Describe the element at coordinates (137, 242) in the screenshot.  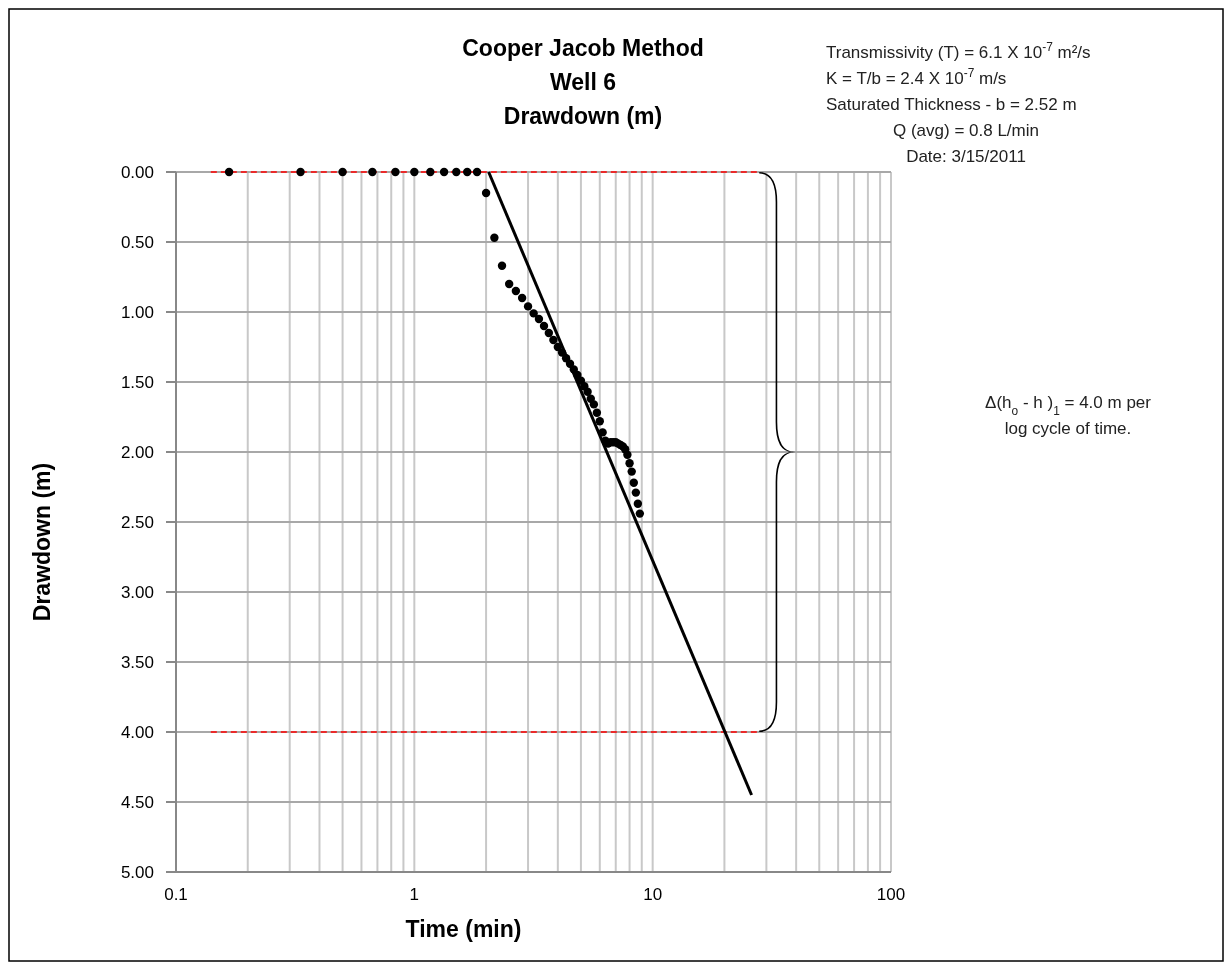
I see `y-tick-label: 0.50` at that location.